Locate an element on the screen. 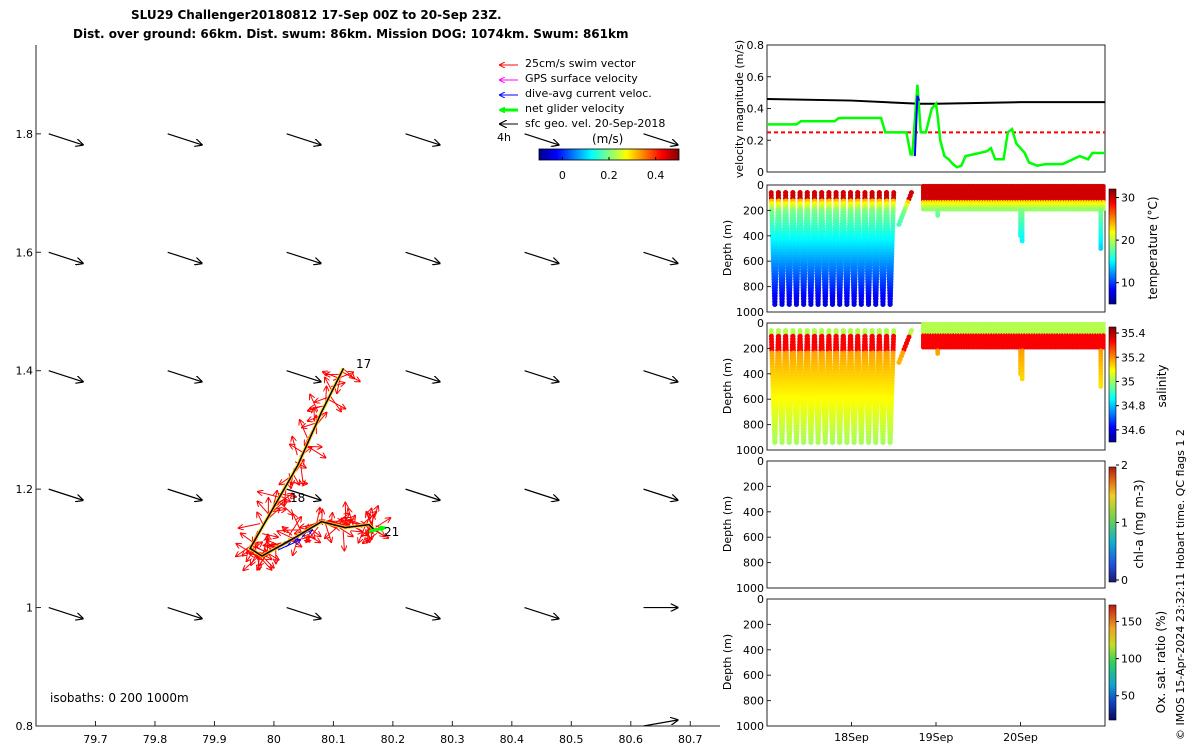  colorbar-title: (m/s) is located at coordinates (607, 139).